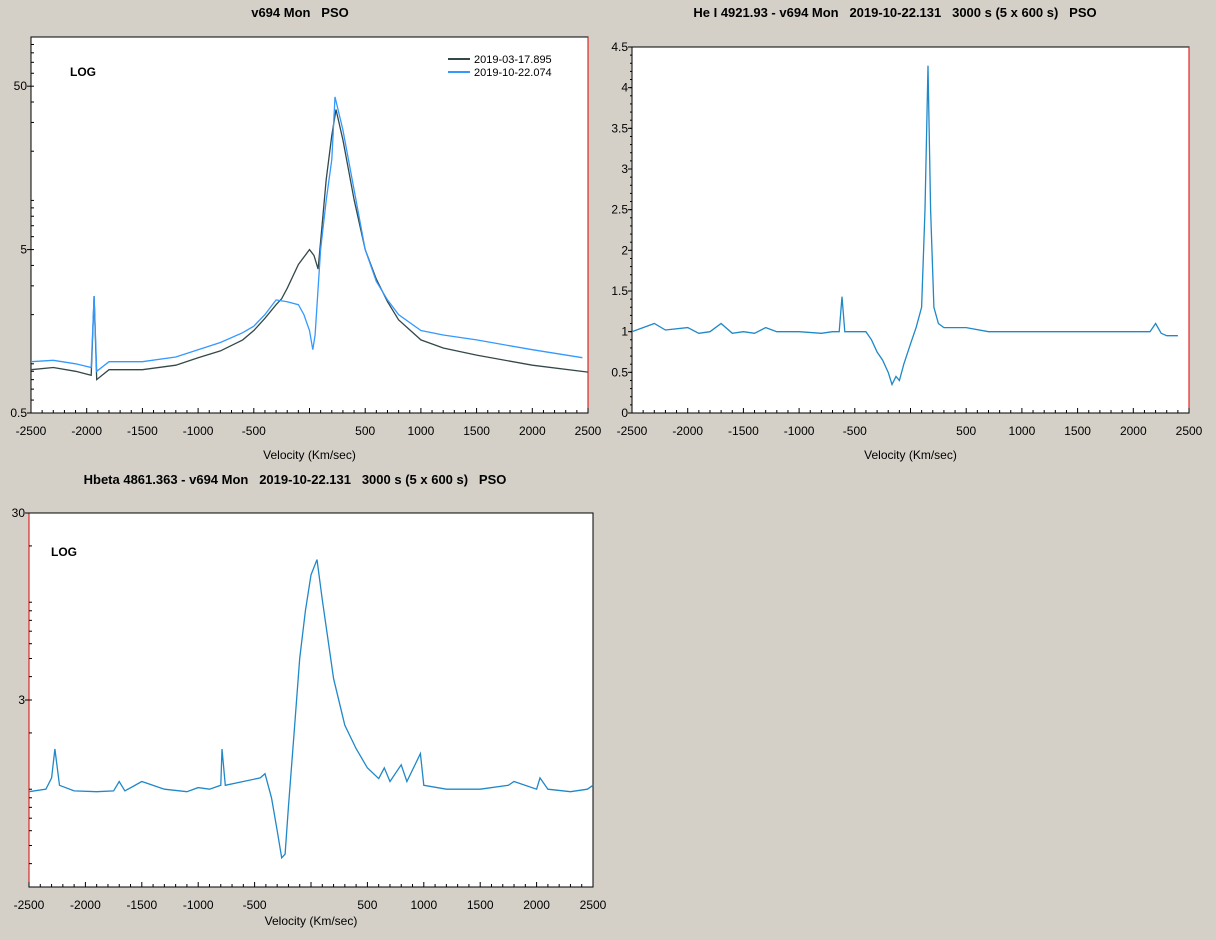 This screenshot has height=940, width=1216. I want to click on y-tick-label: 2, so click(624, 250).